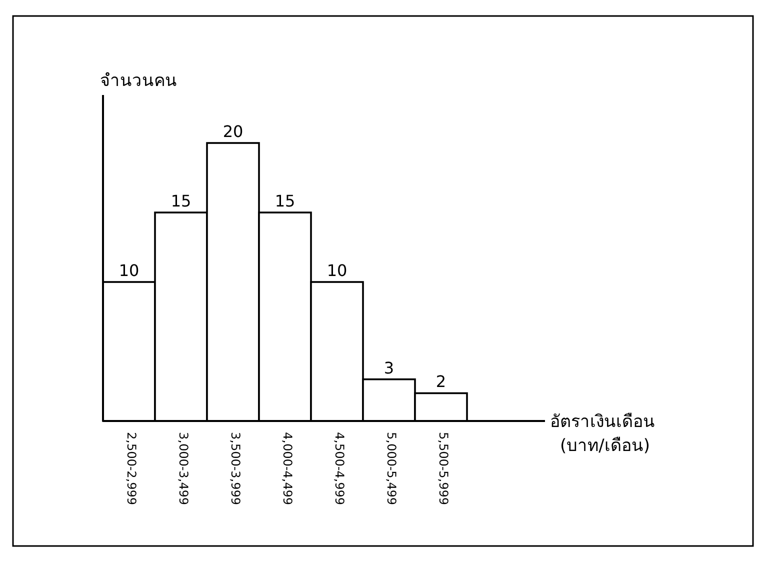  What do you see at coordinates (391, 469) in the screenshot?
I see `x-tick-label: 5,000-5,499` at bounding box center [391, 469].